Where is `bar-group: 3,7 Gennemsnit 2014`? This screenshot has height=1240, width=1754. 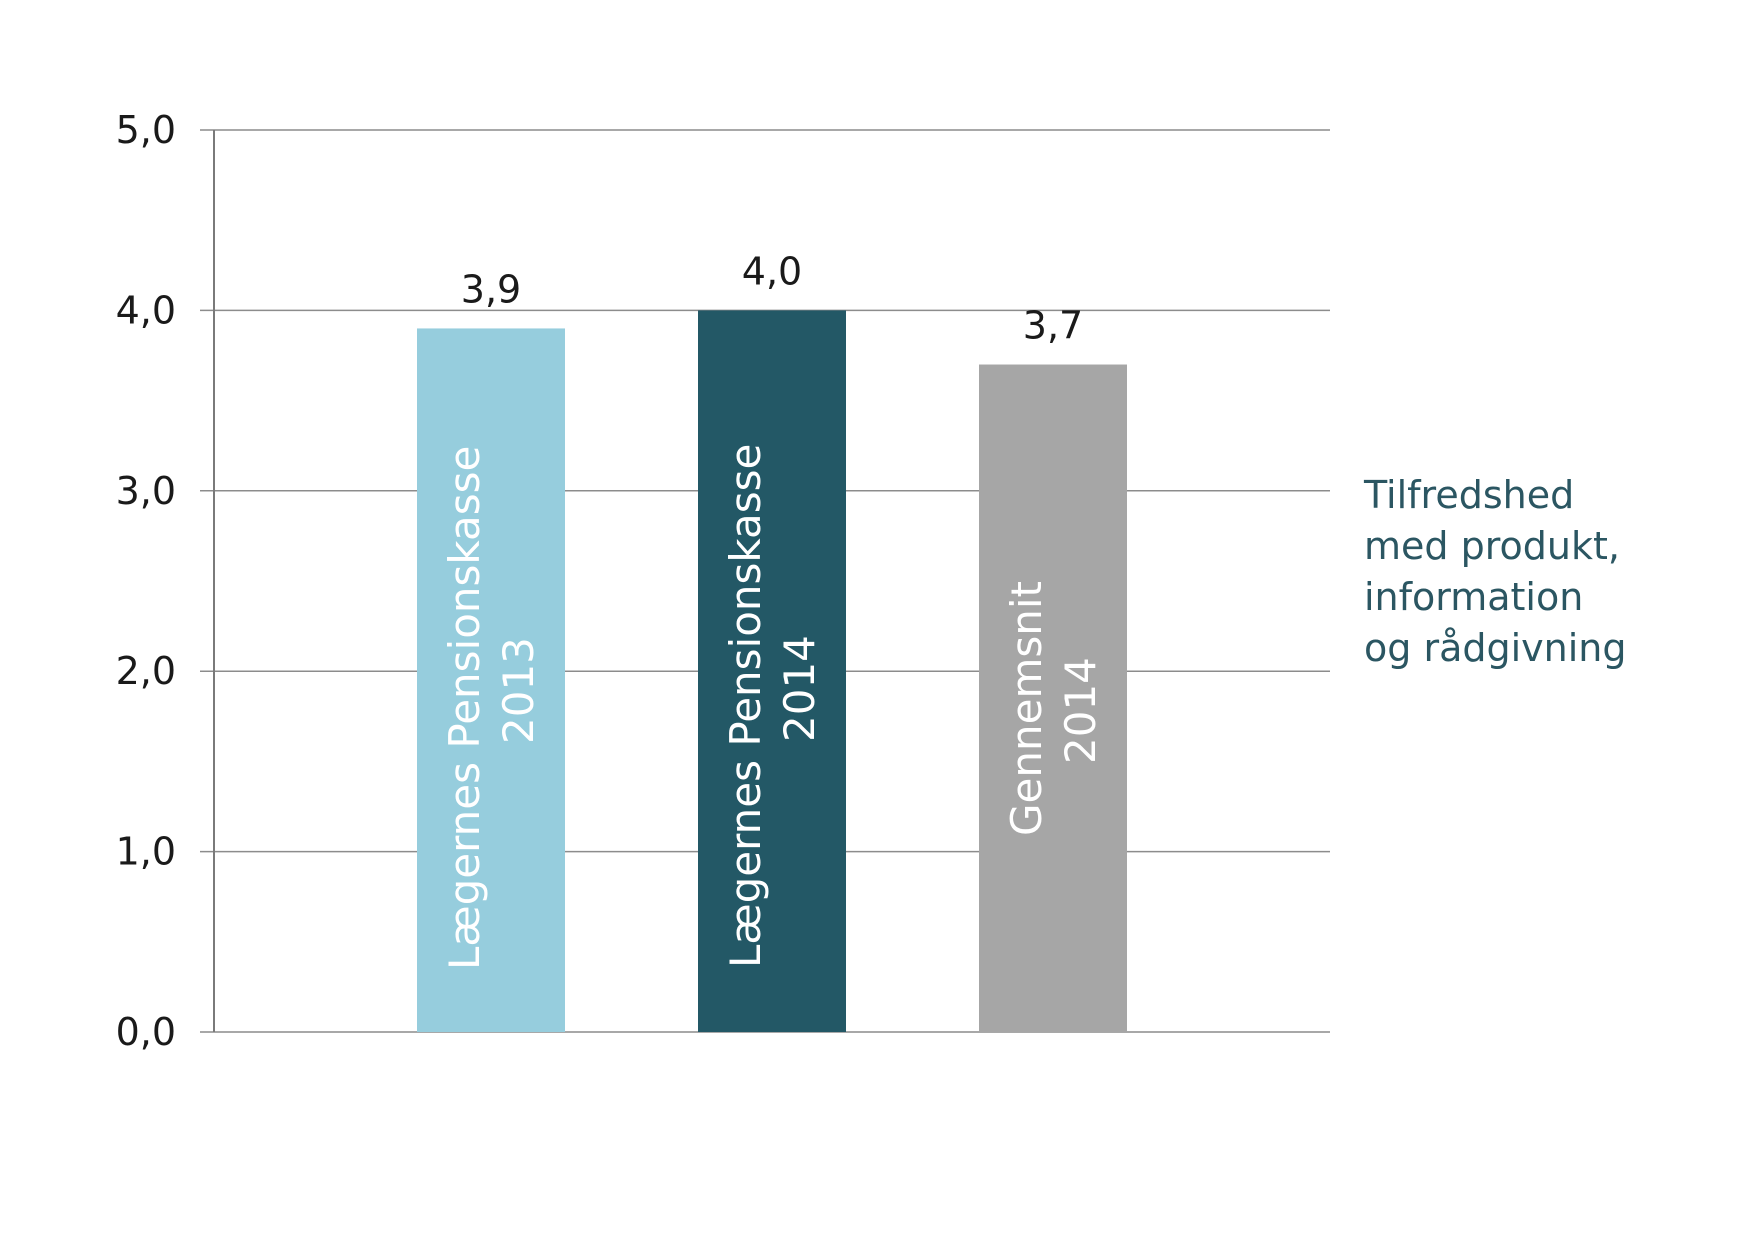 bar-group: 3,7 Gennemsnit 2014 is located at coordinates (1053, 668).